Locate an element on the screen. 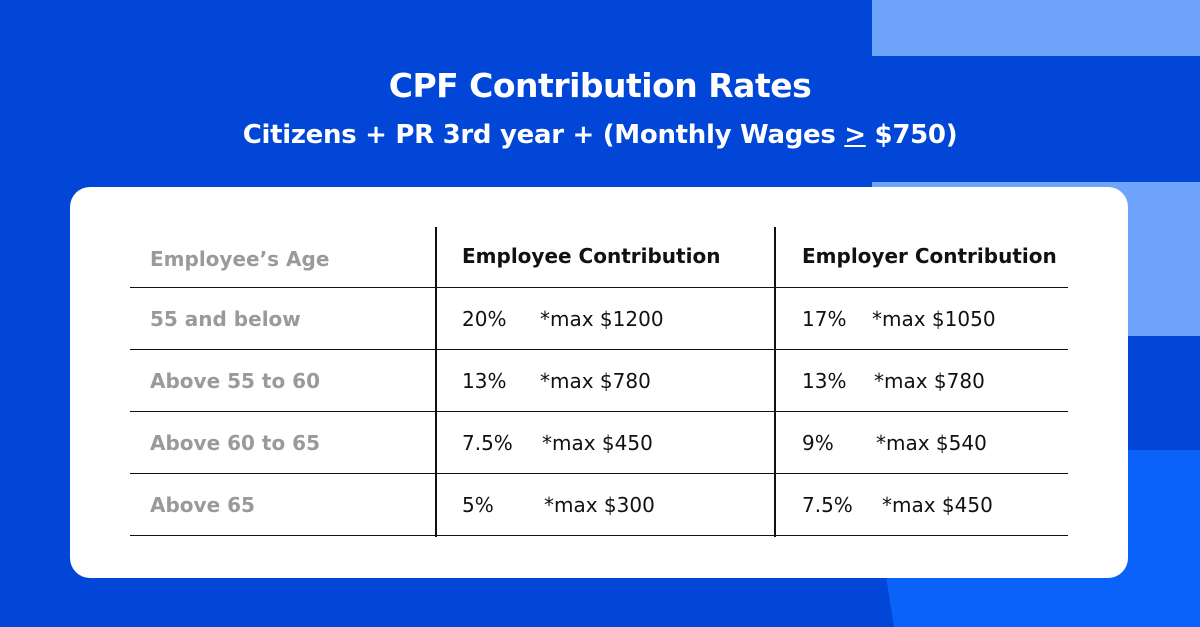  employer-cell: 13% *max $780 is located at coordinates (893, 380).